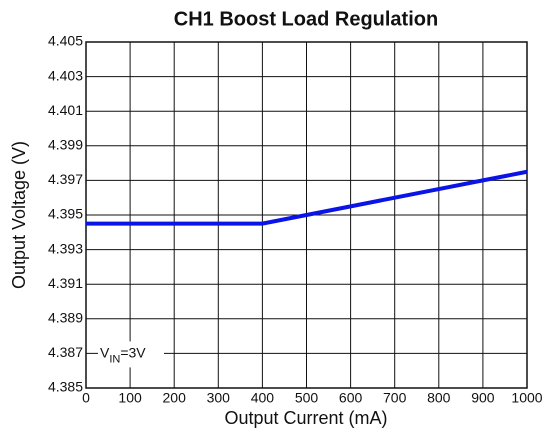 This screenshot has width=553, height=436. I want to click on annotation-part: V, so click(105, 352).